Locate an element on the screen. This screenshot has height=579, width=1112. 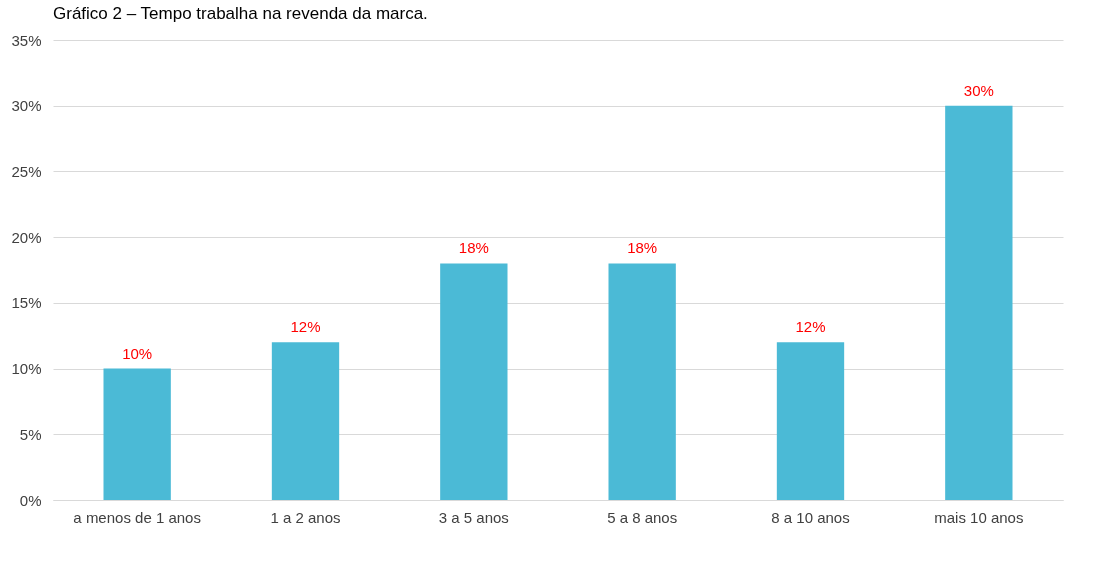
y-tick-label: 30% is located at coordinates (26, 106).